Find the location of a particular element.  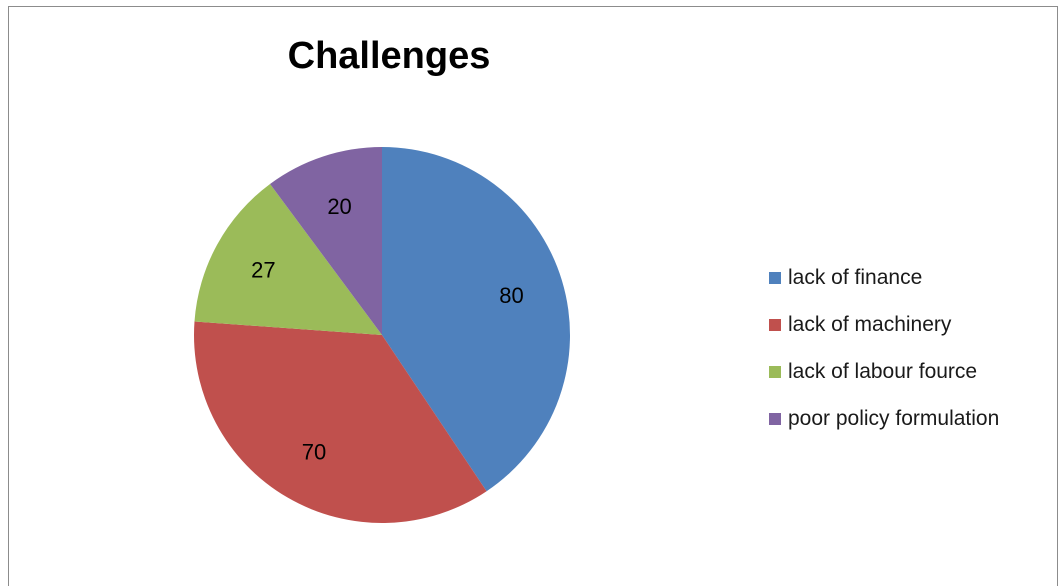

data-label: 27 is located at coordinates (263, 269).